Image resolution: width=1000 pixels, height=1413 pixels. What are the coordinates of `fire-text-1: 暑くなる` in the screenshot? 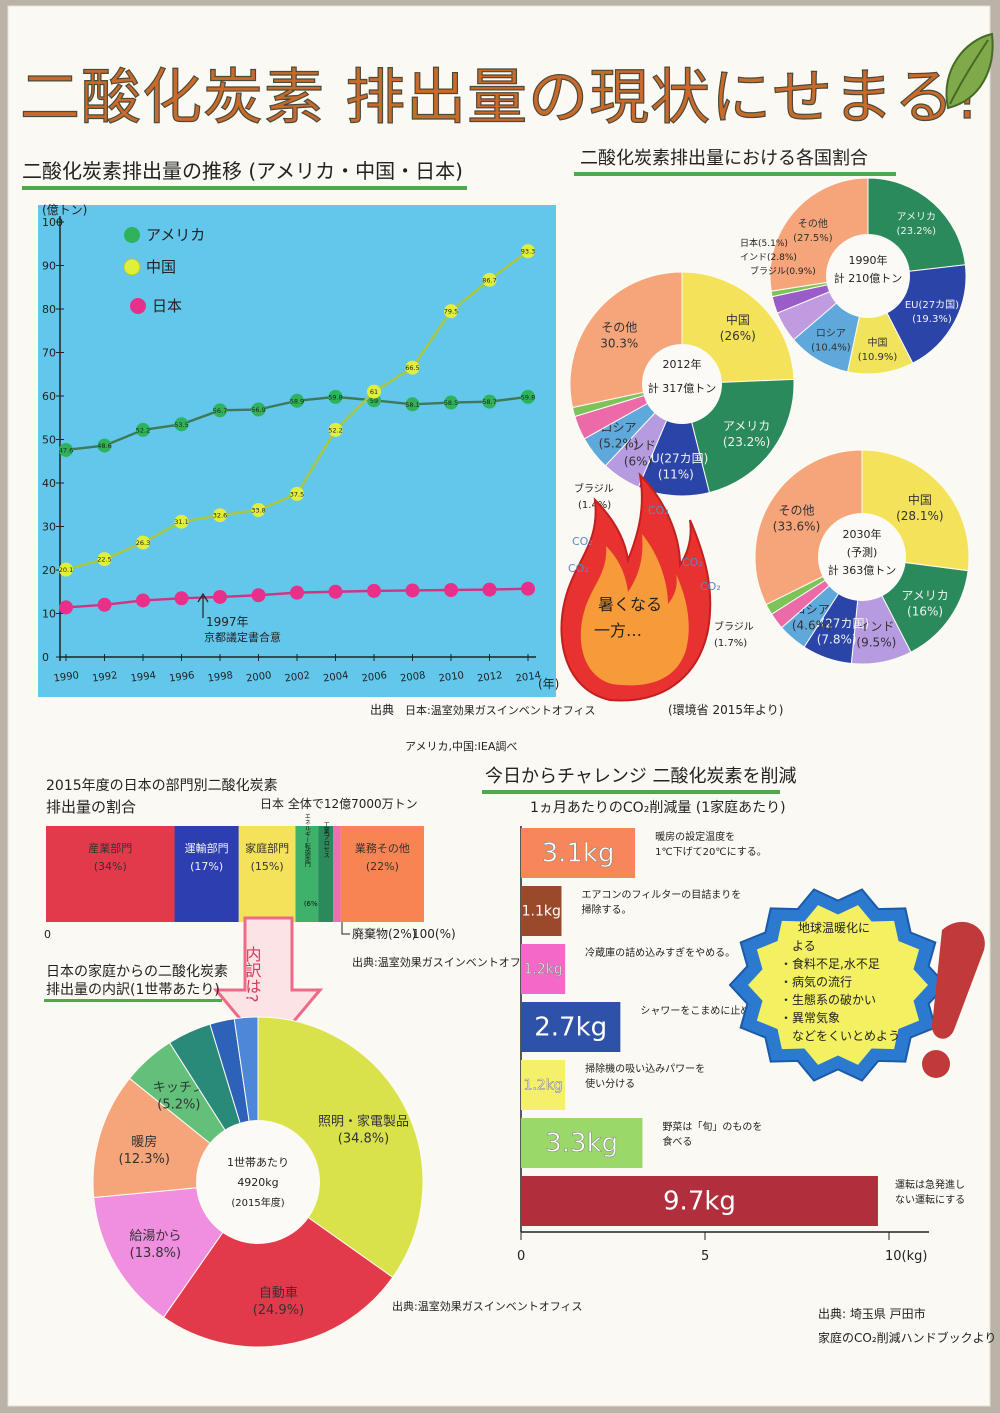 It's located at (630, 604).